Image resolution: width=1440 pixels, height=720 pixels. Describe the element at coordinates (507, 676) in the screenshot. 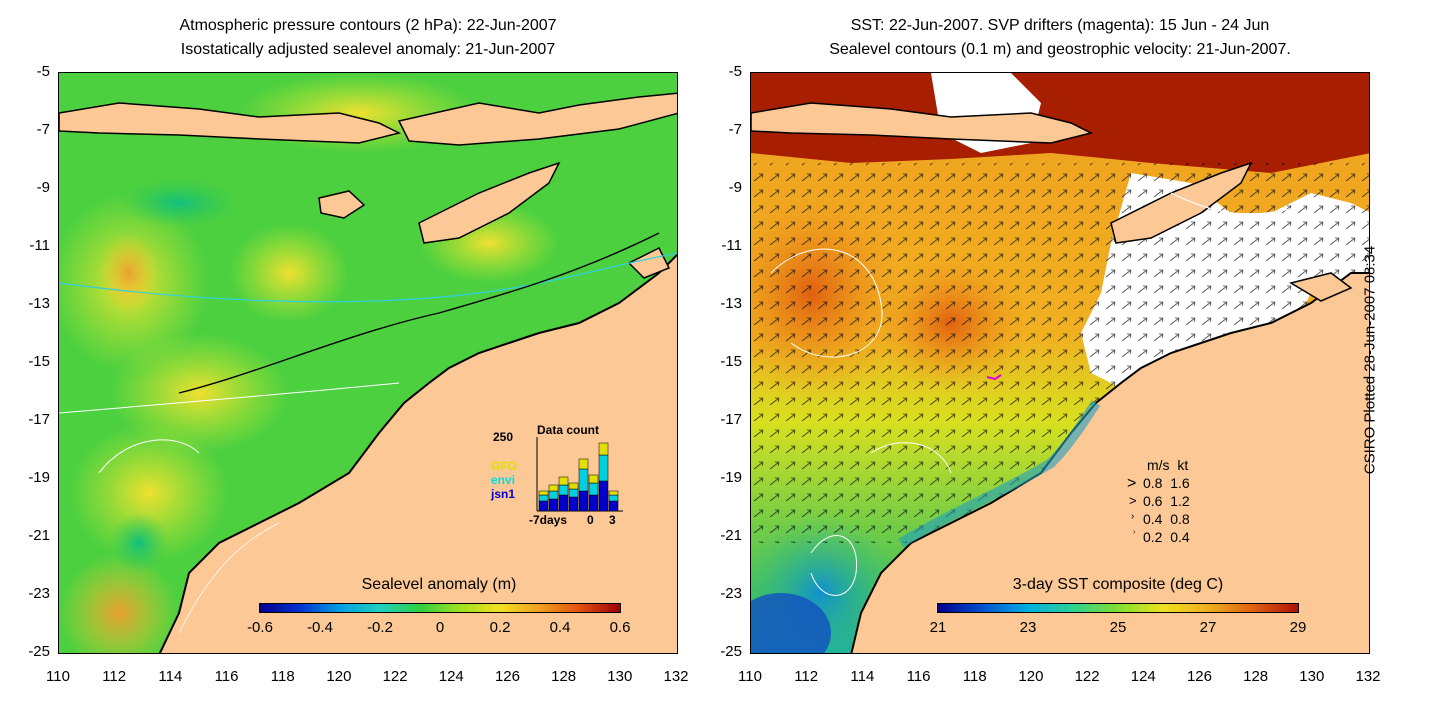

I see `x-tick-label: 126` at that location.